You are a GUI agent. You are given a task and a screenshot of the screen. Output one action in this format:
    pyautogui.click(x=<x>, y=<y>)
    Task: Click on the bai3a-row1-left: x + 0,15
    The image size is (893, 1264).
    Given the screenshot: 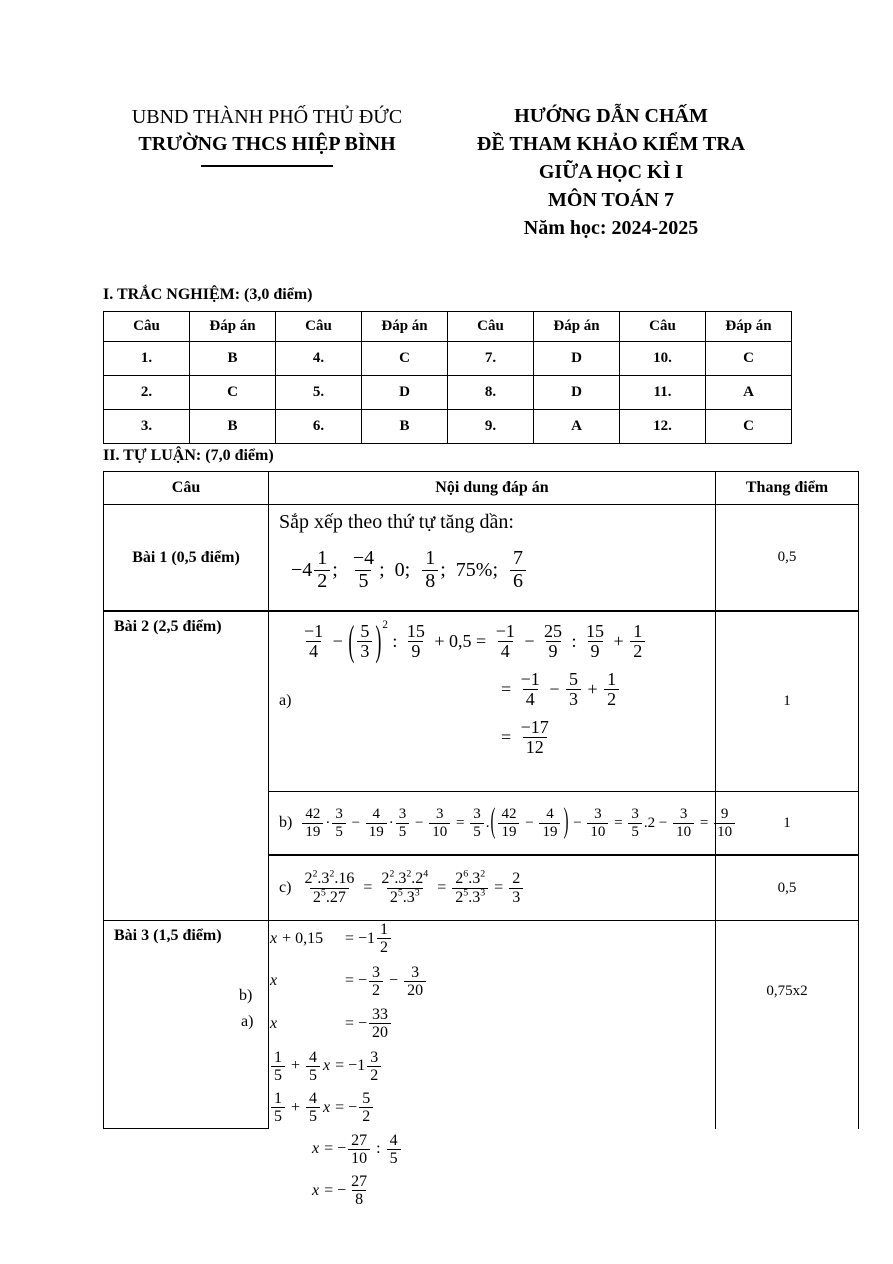 What is the action you would take?
    pyautogui.click(x=307, y=939)
    